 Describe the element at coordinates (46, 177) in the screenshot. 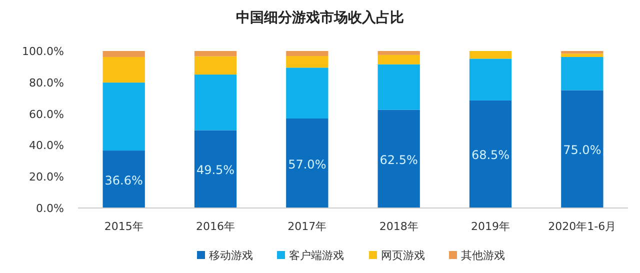

I see `y-tick-label: 20.0%` at that location.